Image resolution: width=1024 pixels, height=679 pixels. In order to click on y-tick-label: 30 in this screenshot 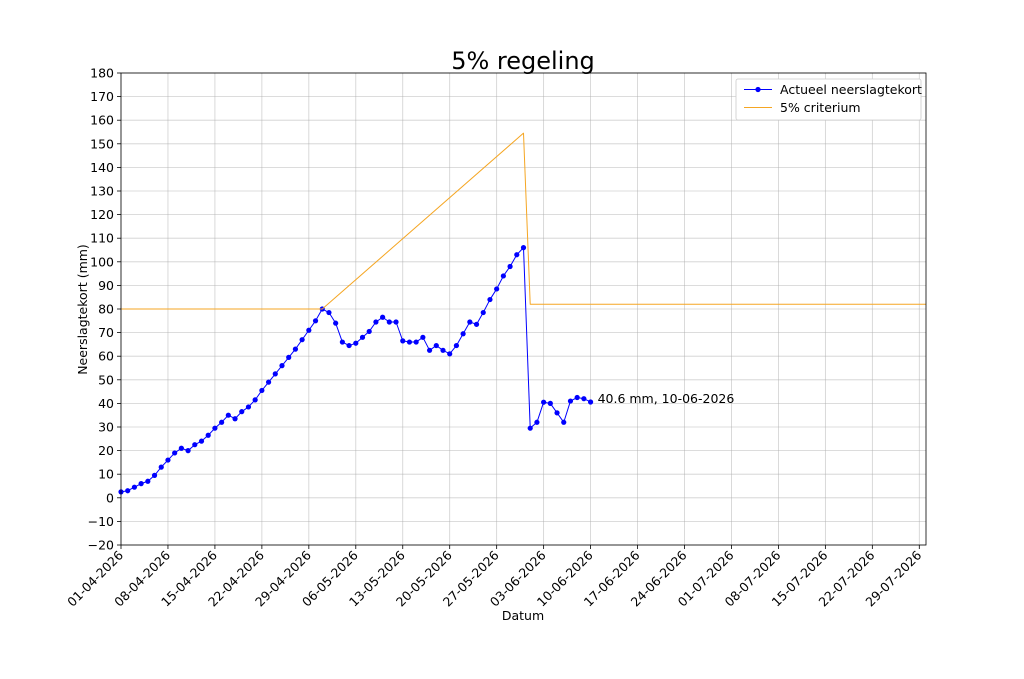, I will do `click(106, 427)`.